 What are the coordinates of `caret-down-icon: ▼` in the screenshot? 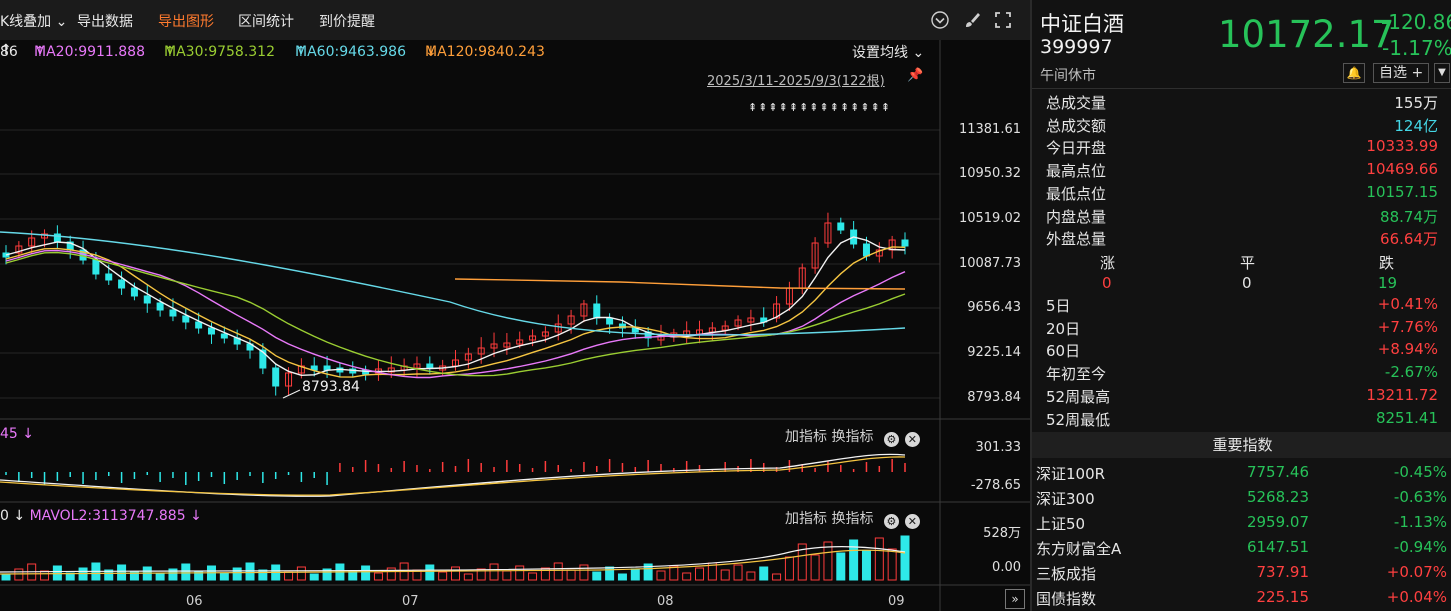 It's located at (1442, 73).